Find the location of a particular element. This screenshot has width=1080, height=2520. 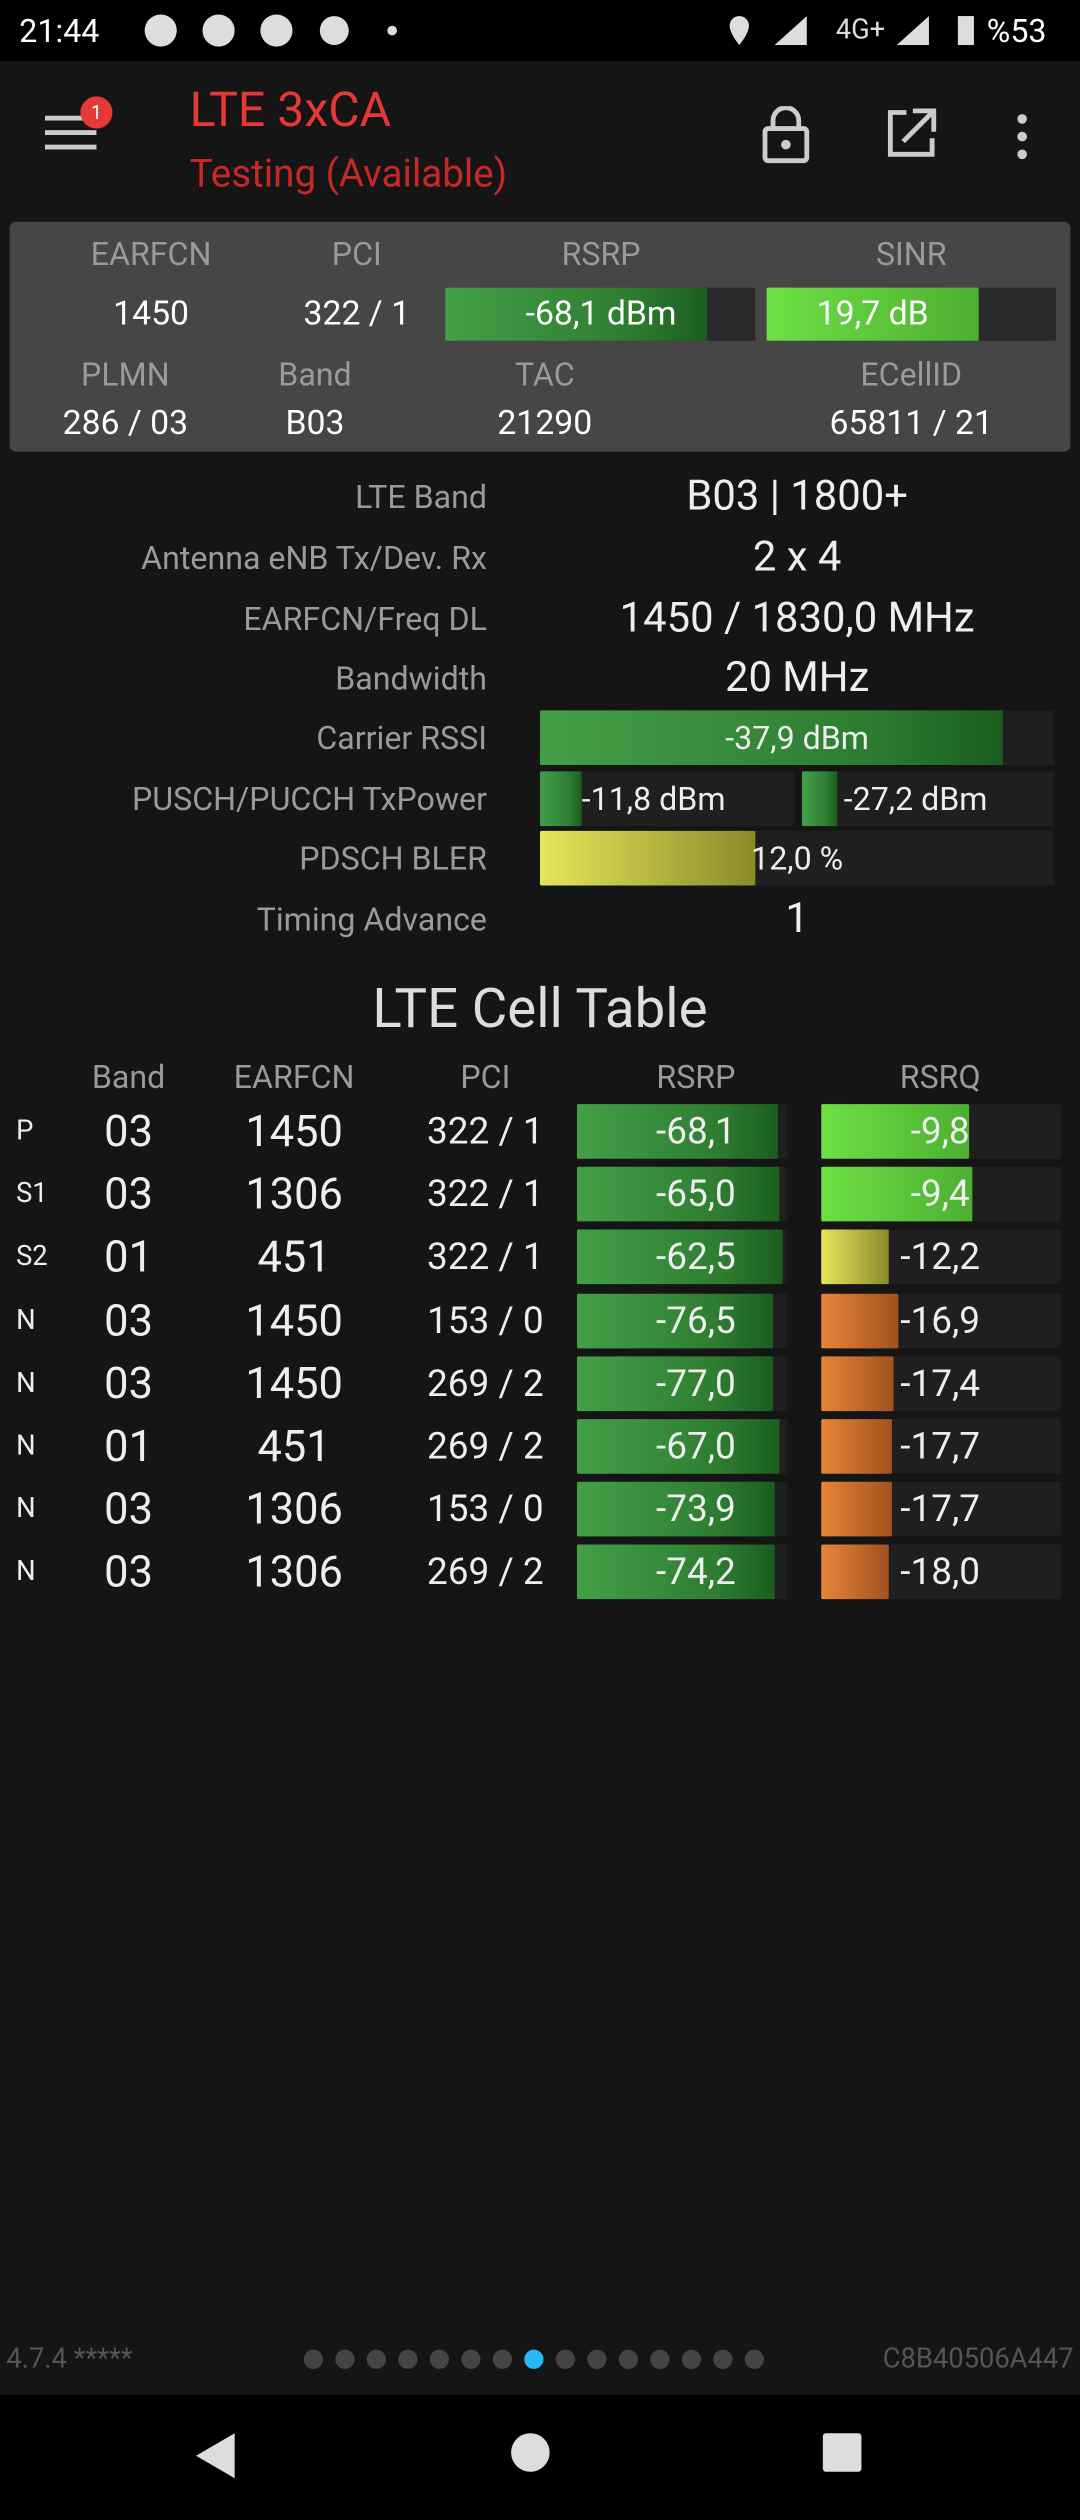

summary-value: -68,1 dBm is located at coordinates (601, 315).